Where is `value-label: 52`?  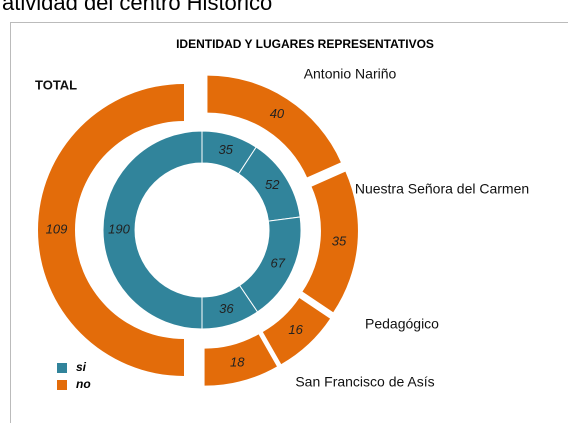
value-label: 52 is located at coordinates (272, 184).